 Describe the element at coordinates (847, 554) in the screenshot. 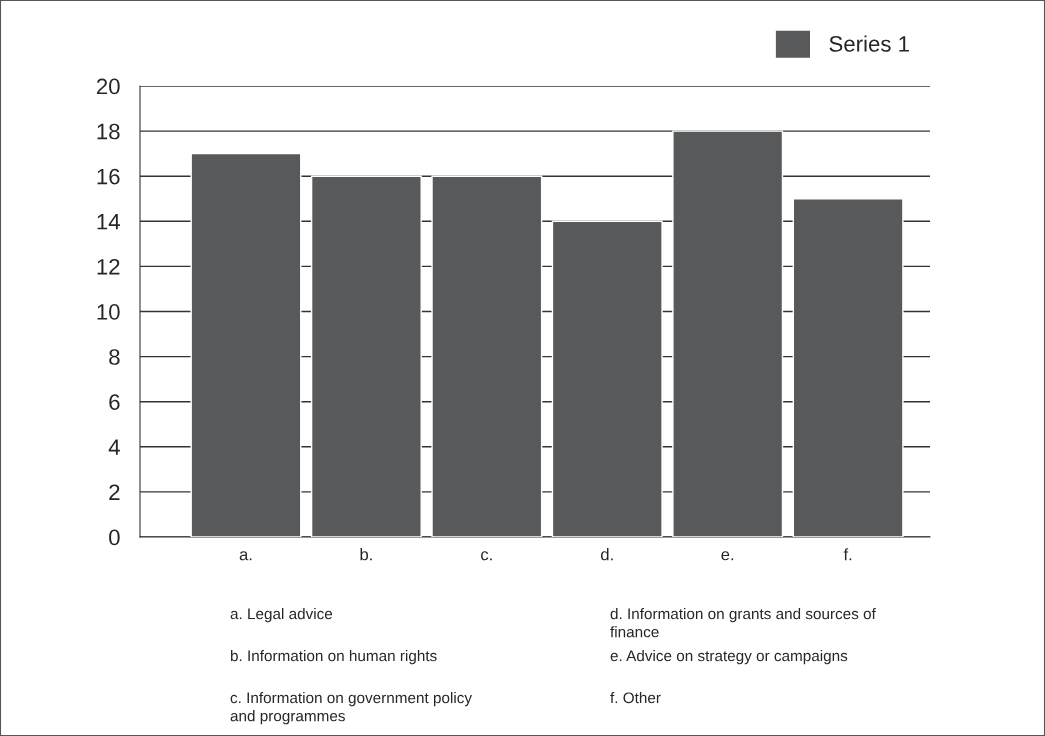

I see `x-tick-label: f.` at that location.